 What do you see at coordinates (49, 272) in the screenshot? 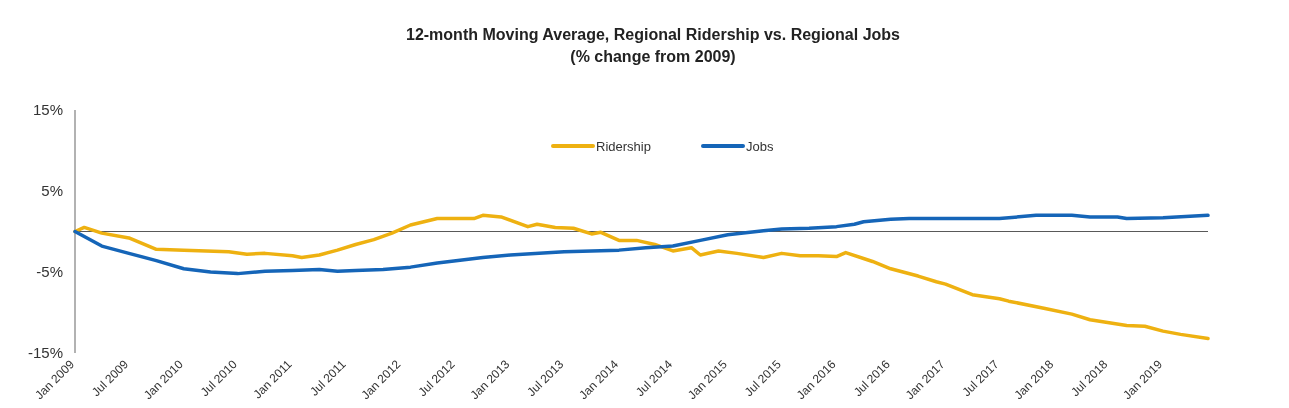
I see `y-tick-label: -5%` at bounding box center [49, 272].